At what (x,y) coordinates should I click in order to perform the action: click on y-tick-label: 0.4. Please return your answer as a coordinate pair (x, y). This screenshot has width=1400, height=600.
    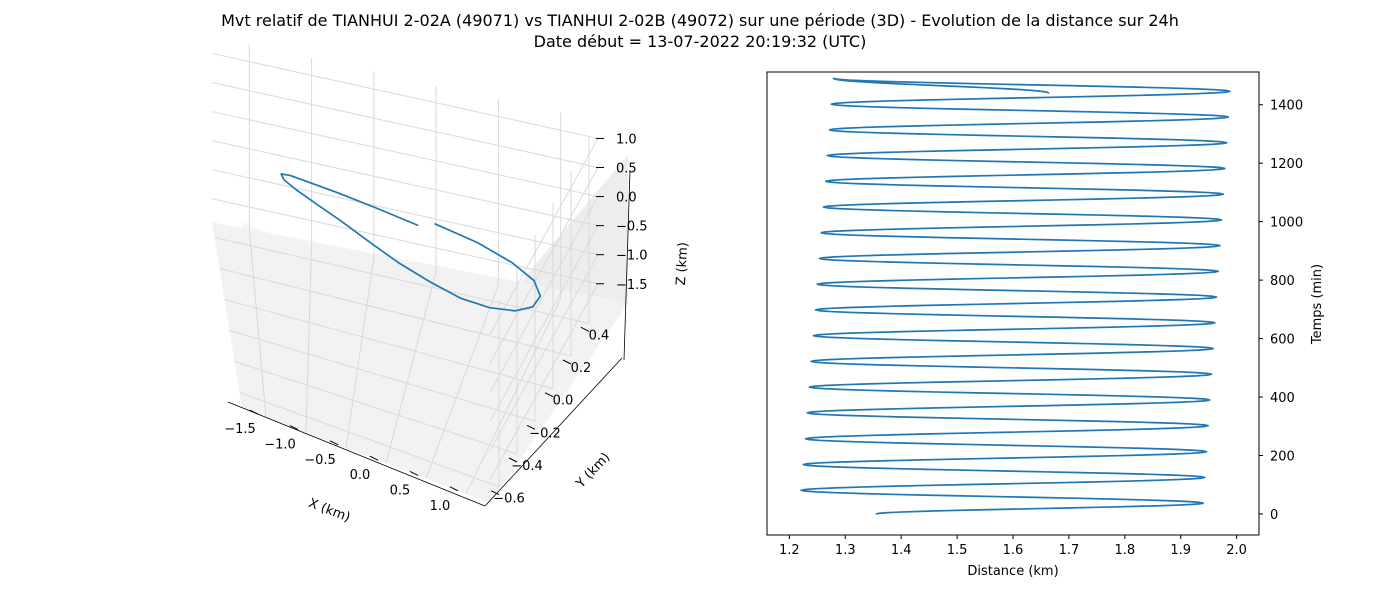
    Looking at the image, I should click on (599, 335).